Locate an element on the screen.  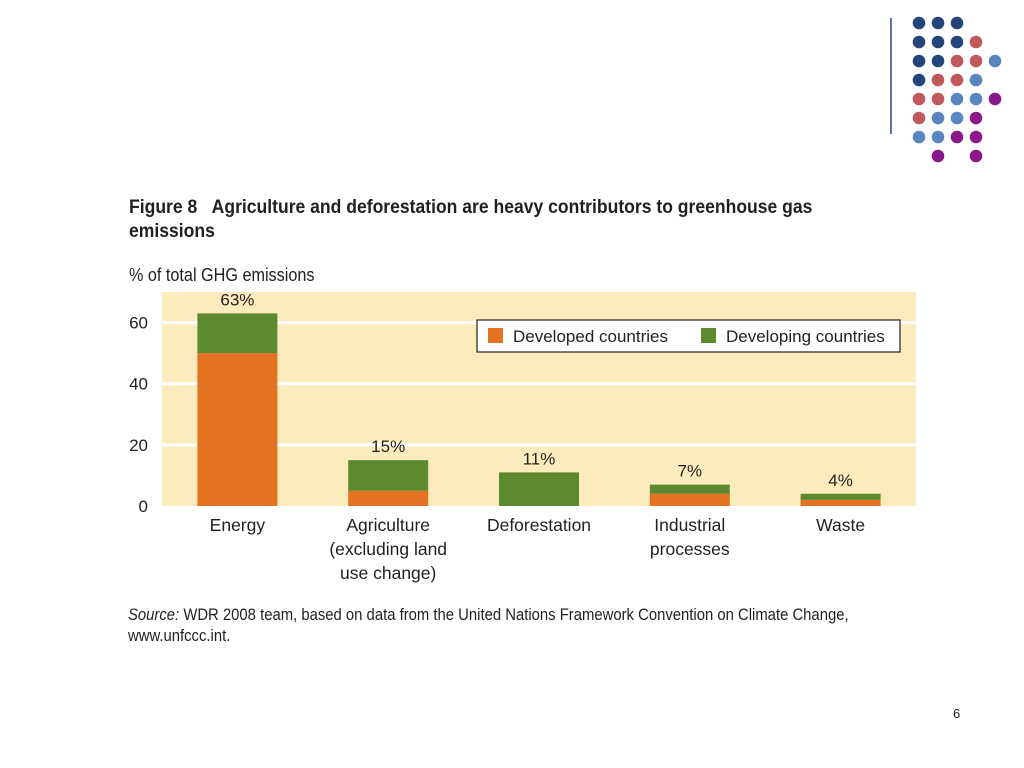
bar-total-label: 63% is located at coordinates (237, 299).